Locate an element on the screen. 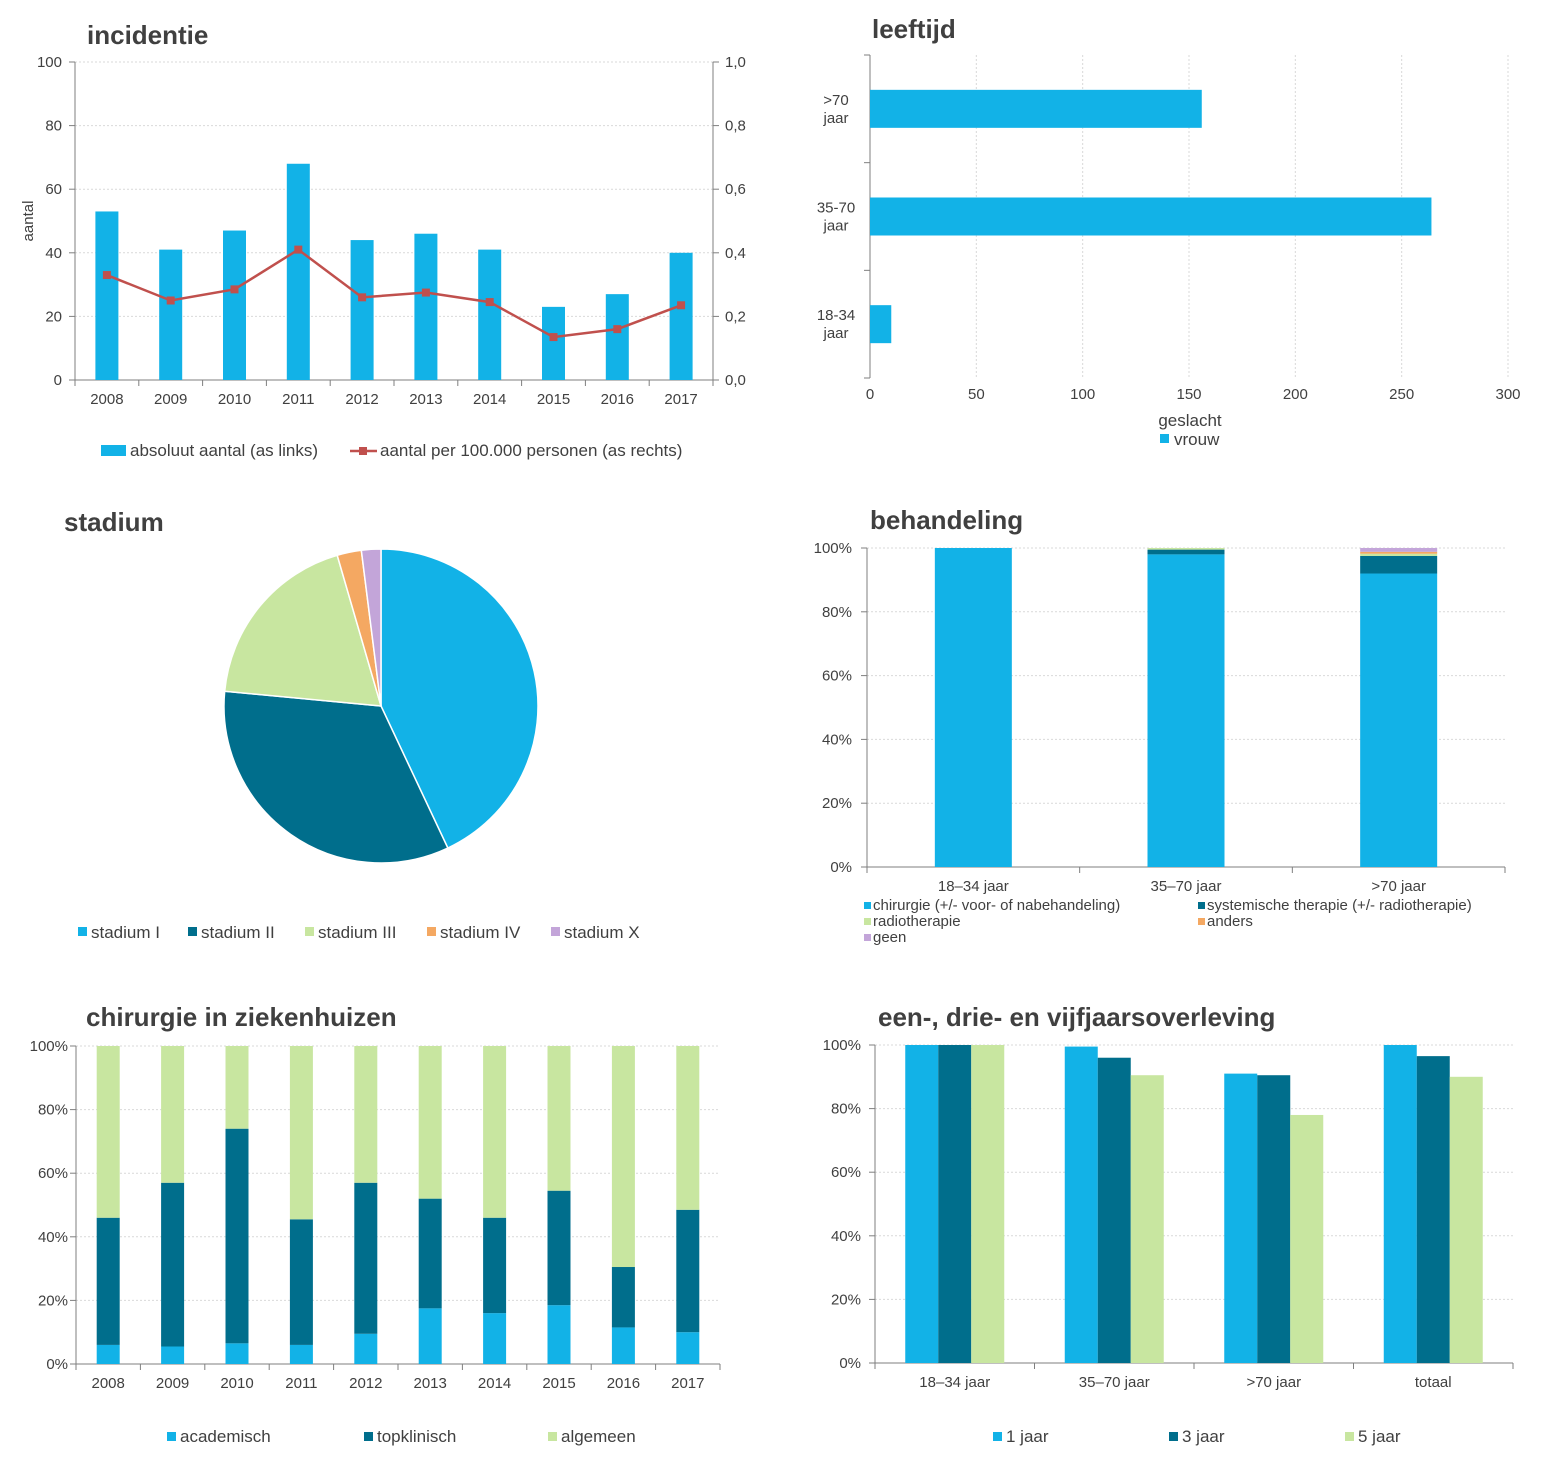  x-tick-label: 300 is located at coordinates (1507, 394).